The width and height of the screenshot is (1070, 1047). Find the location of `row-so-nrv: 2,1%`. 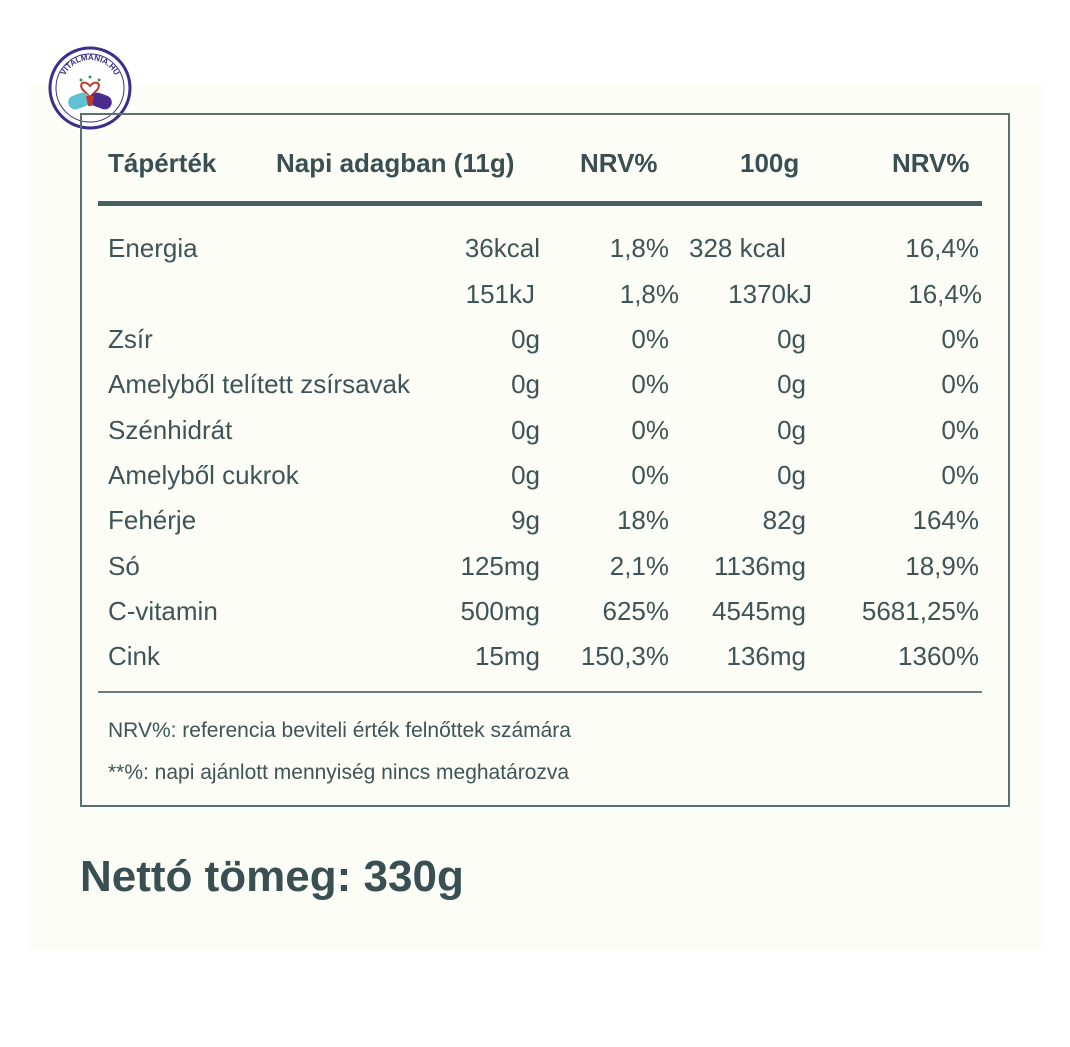

row-so-nrv: 2,1% is located at coordinates (639, 566).